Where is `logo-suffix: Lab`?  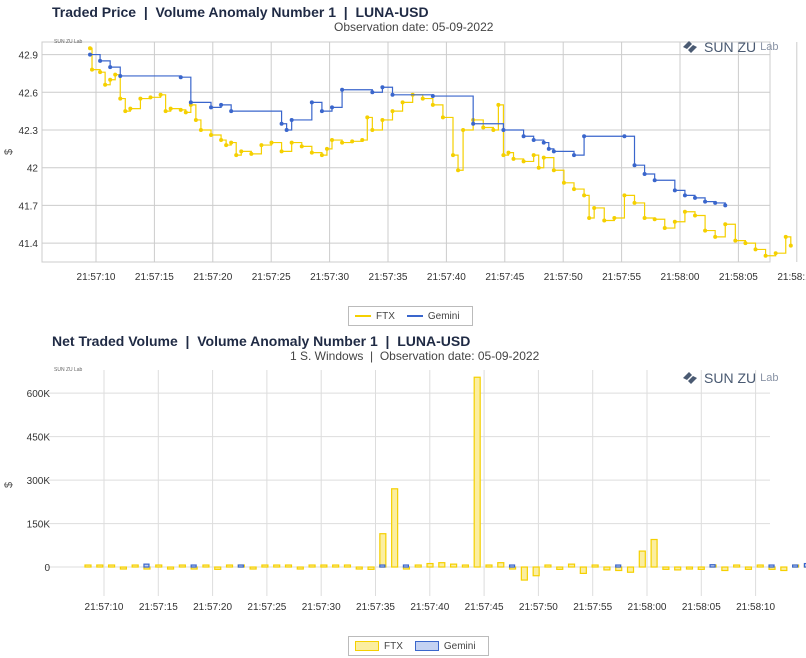 logo-suffix: Lab is located at coordinates (769, 378).